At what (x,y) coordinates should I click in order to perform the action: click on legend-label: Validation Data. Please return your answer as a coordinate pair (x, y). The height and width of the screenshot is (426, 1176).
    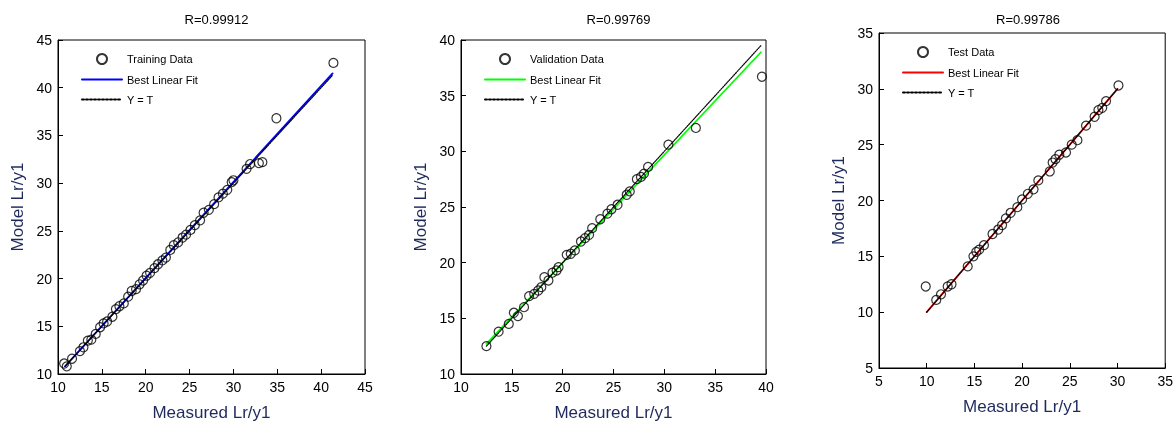
    Looking at the image, I should click on (567, 59).